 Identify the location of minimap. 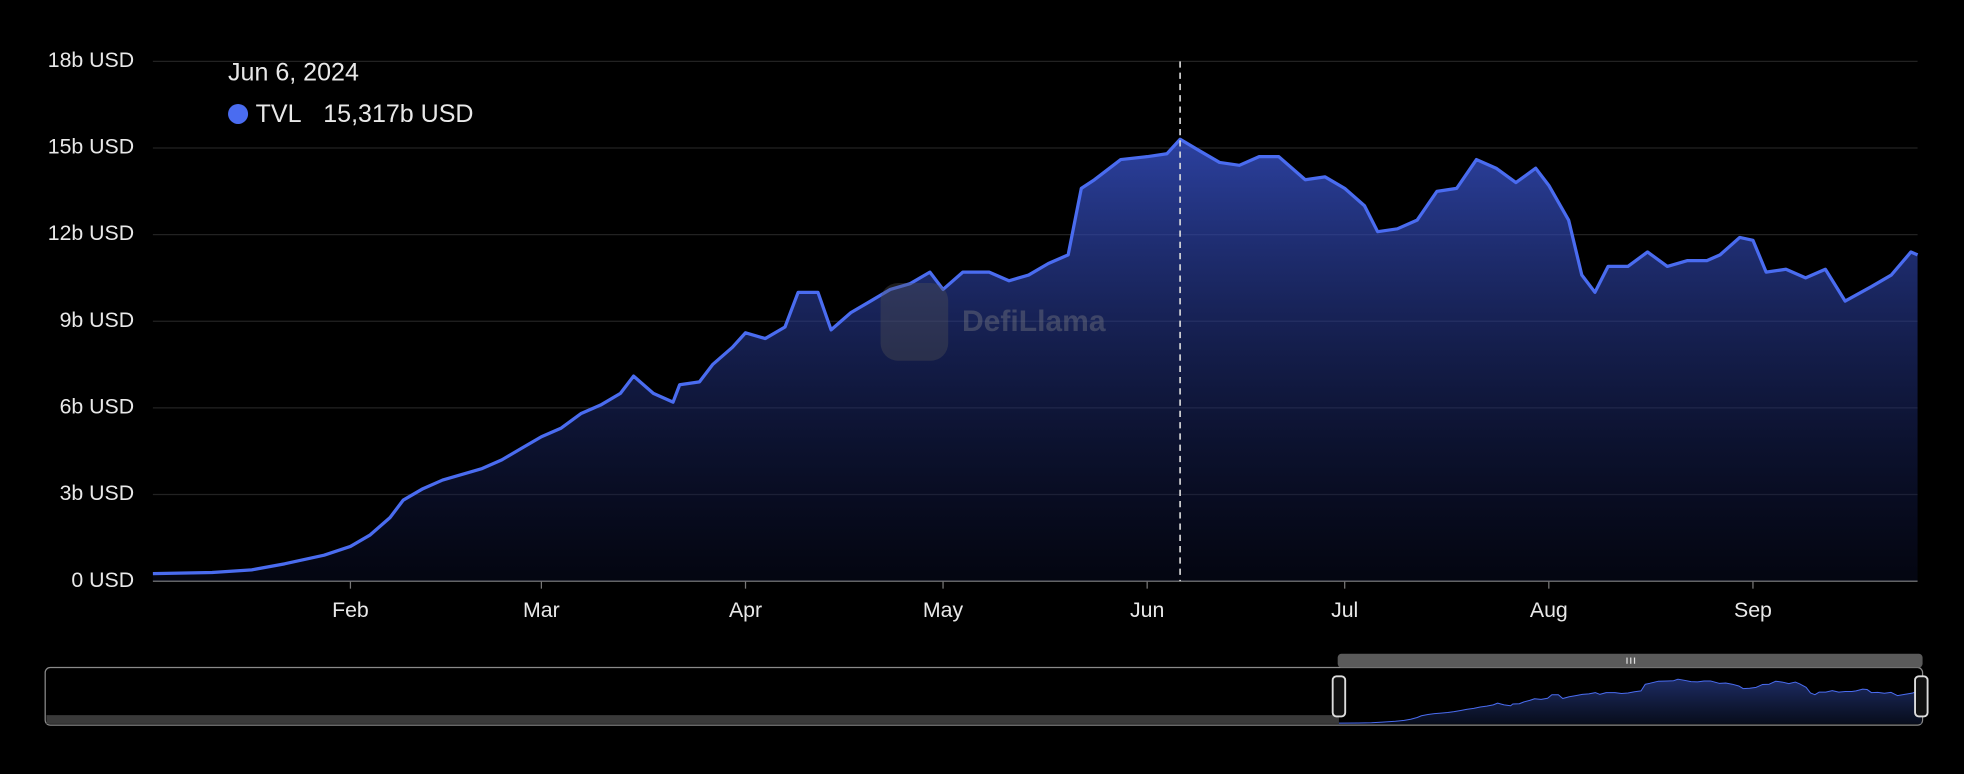
(986, 689).